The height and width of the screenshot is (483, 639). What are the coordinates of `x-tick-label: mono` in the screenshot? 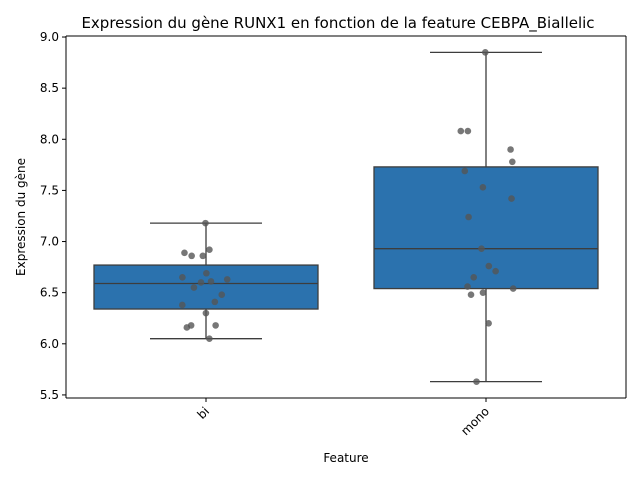 It's located at (475, 421).